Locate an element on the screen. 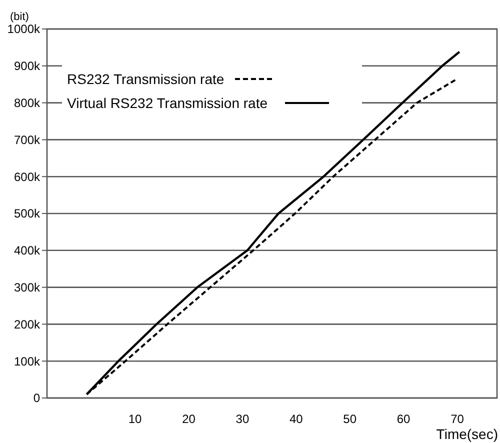  legend-label: Virtual RS232 Transmission rate is located at coordinates (167, 102).